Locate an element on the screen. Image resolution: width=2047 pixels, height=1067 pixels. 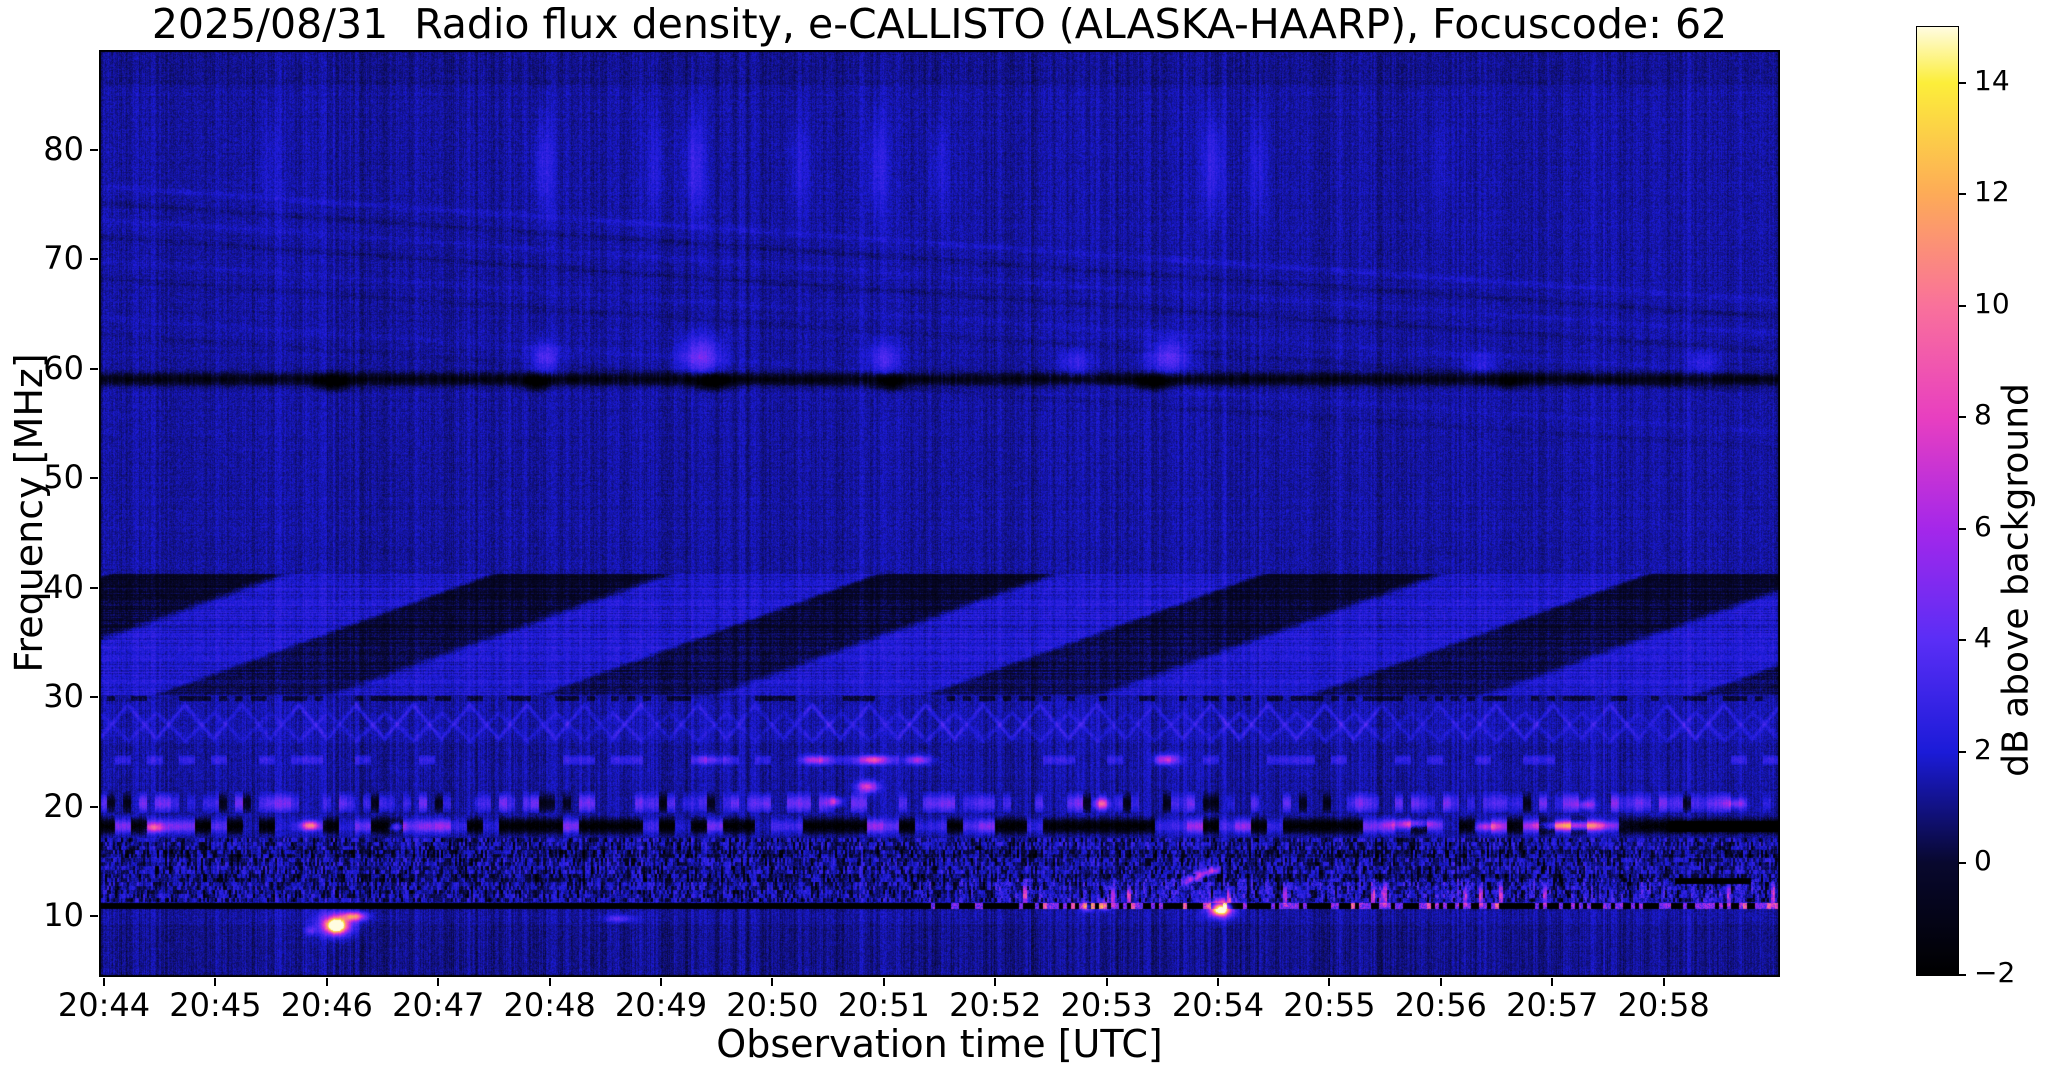
x-tick-label: 20:44 is located at coordinates (104, 1005).